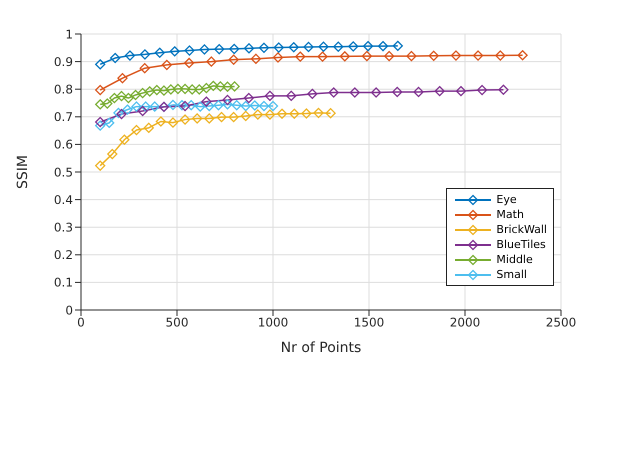  What do you see at coordinates (69, 310) in the screenshot?
I see `y-tick-label: 0` at bounding box center [69, 310].